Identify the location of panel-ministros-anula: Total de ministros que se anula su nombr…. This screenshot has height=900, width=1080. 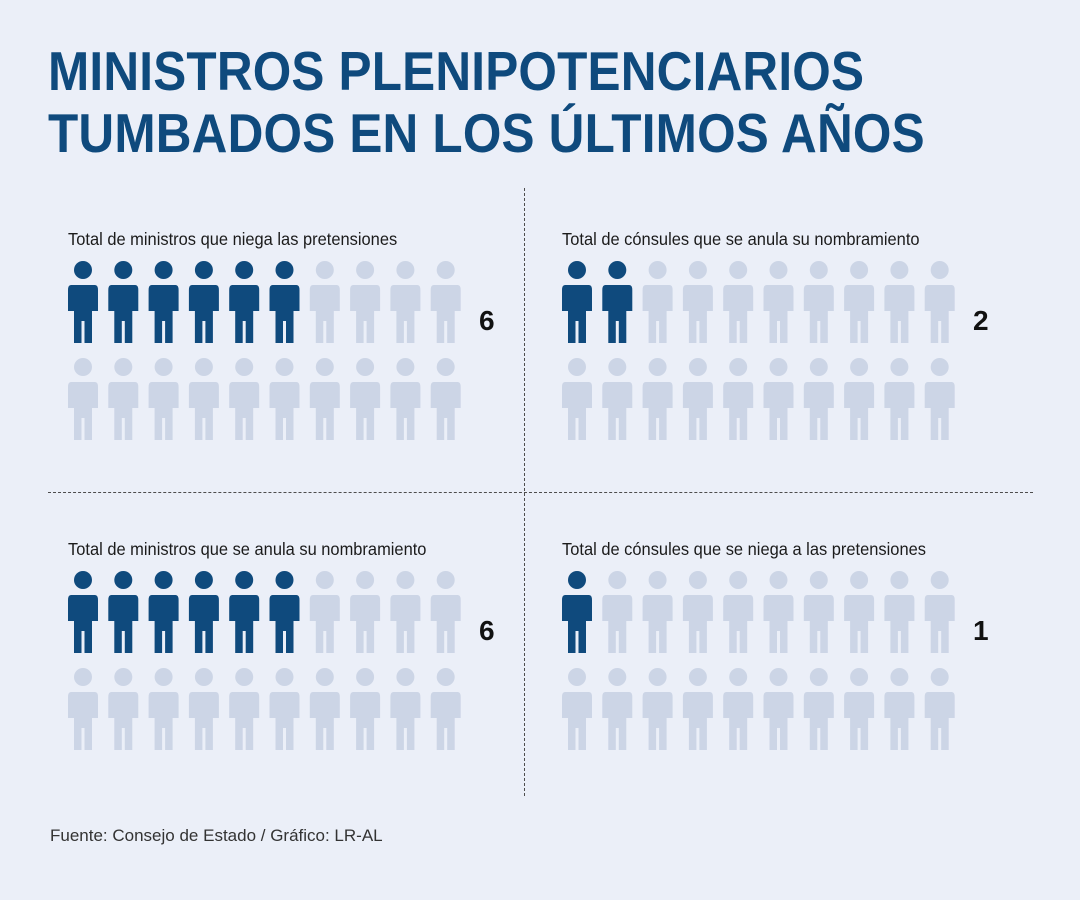
(303, 659).